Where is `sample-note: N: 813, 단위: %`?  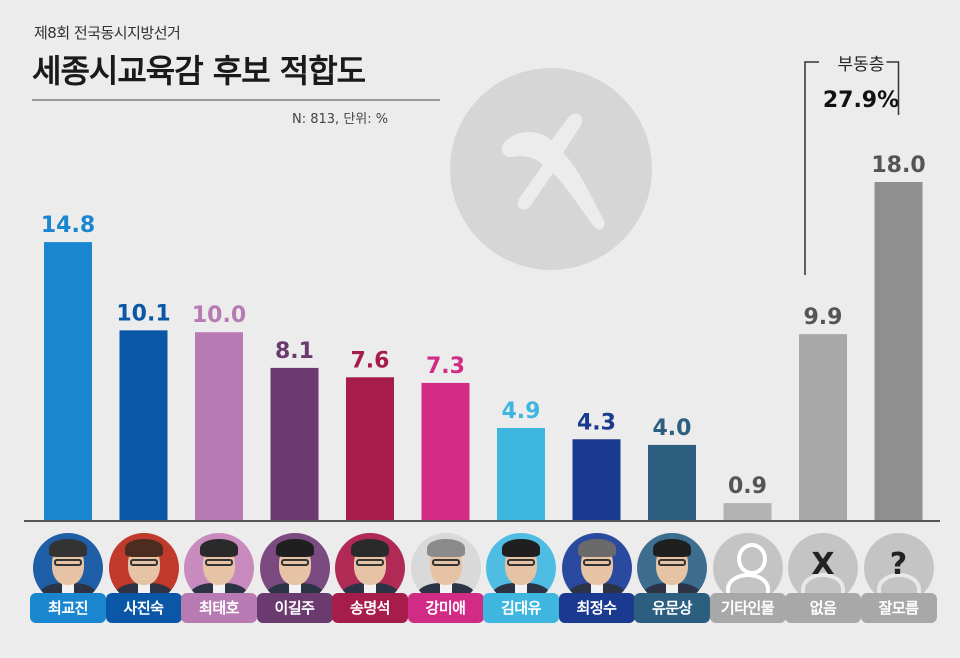 sample-note: N: 813, 단위: % is located at coordinates (340, 119).